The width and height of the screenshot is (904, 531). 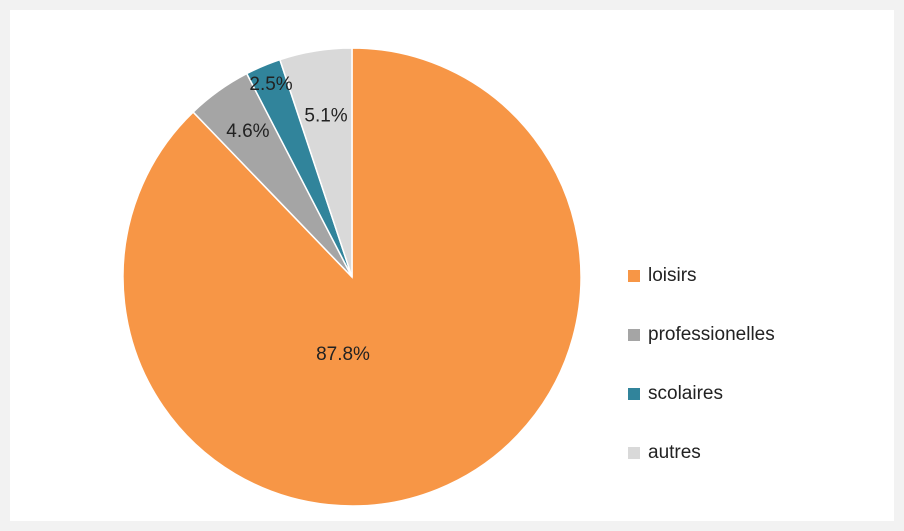 What do you see at coordinates (315, 162) in the screenshot?
I see `pie-slice` at bounding box center [315, 162].